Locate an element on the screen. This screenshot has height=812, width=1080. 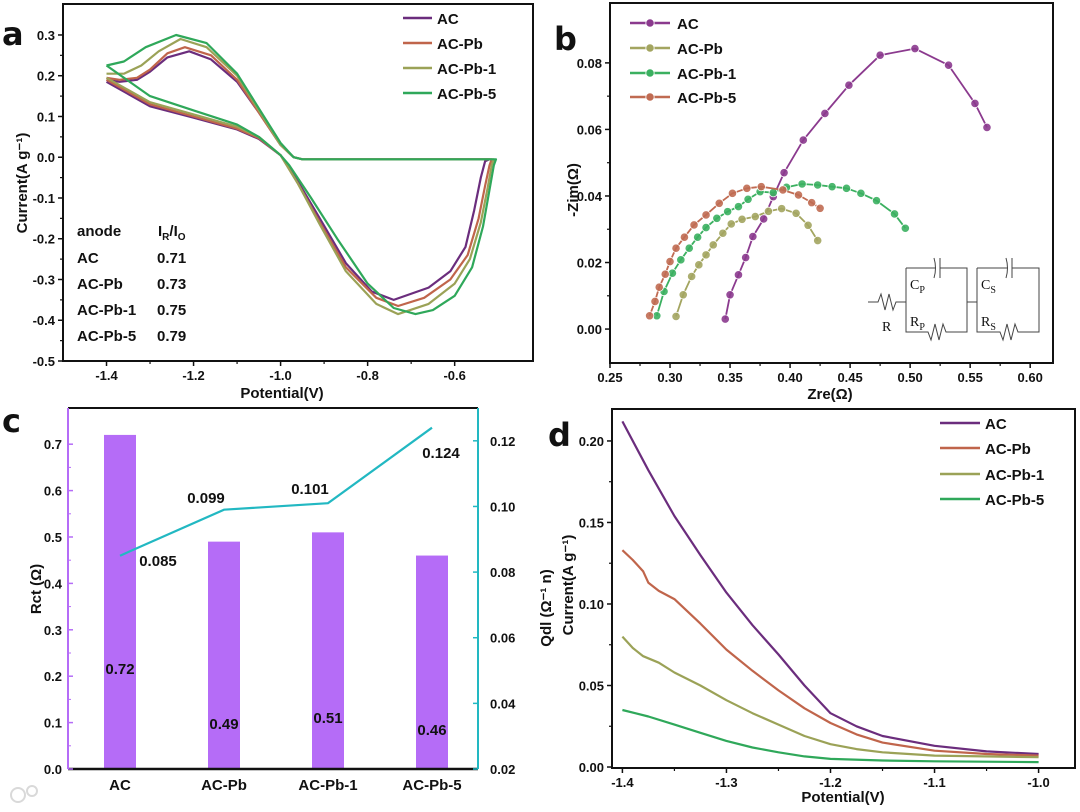
annotation-ratio-value: 0.79 is located at coordinates (171, 336).